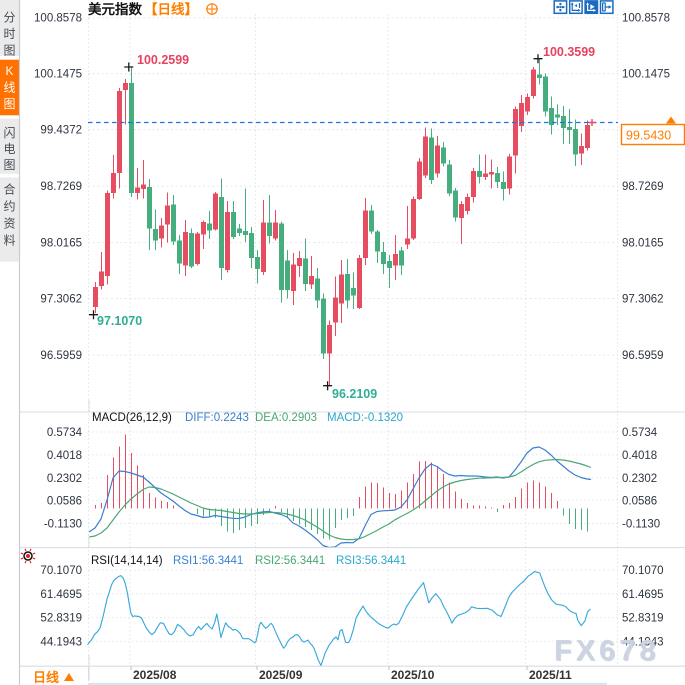  I want to click on svg-text: 美元指数, so click(115, 9).